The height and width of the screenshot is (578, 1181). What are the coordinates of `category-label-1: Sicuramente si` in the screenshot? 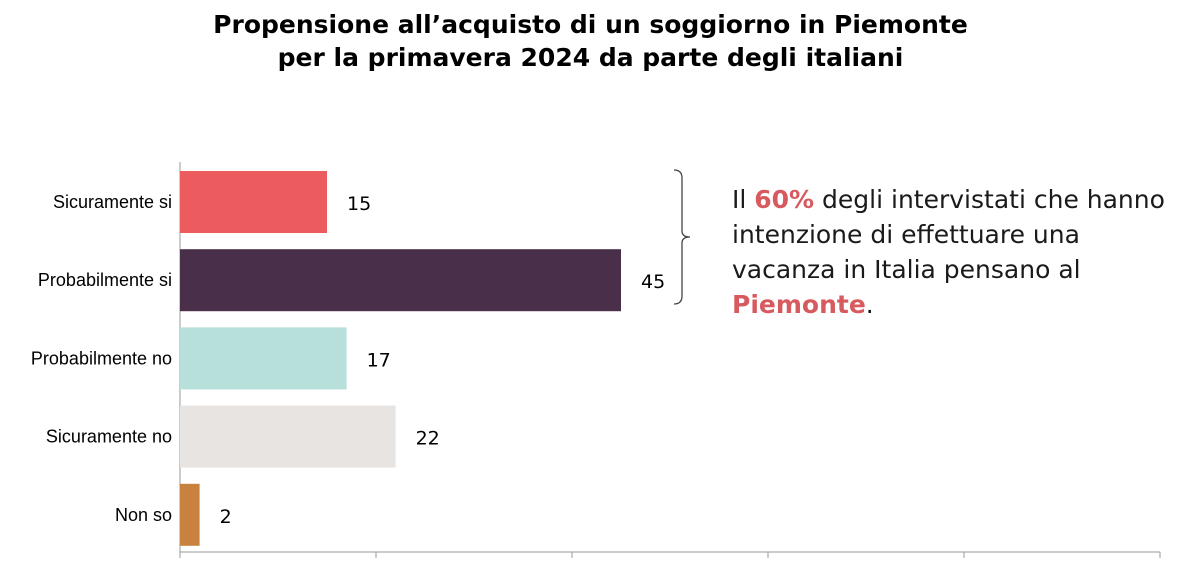 It's located at (112, 202).